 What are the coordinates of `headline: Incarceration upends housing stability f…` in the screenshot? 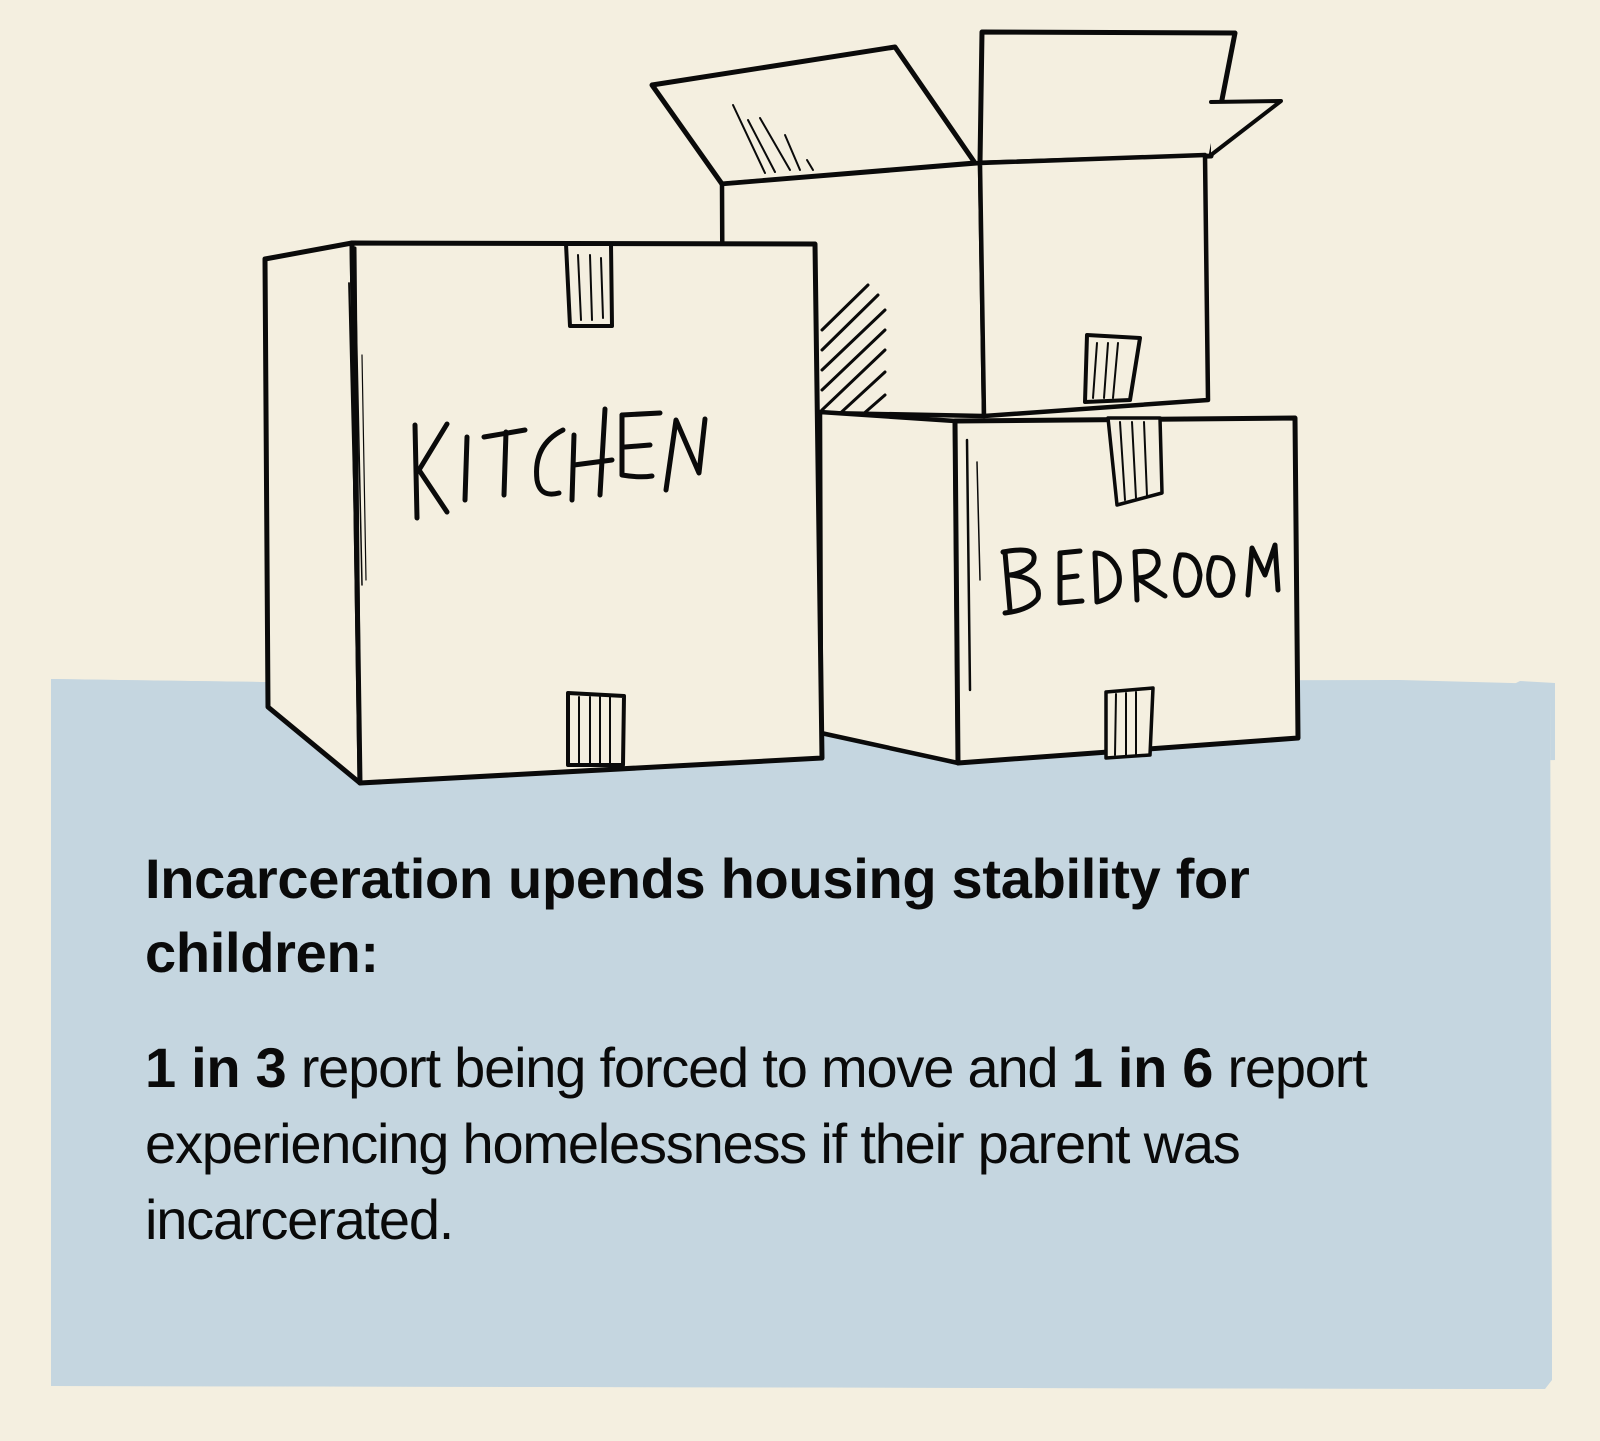 It's located at (697, 915).